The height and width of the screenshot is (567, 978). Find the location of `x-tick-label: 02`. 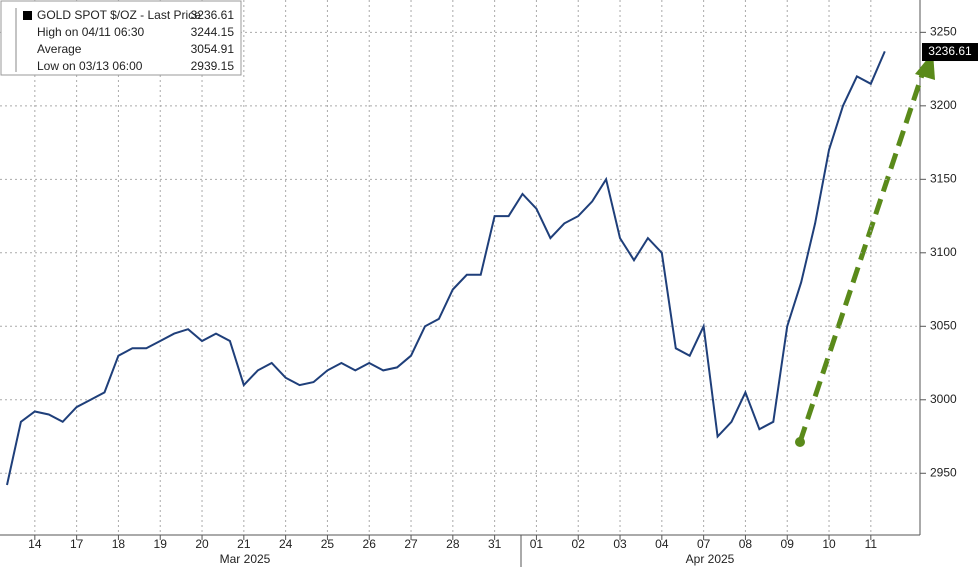

x-tick-label: 02 is located at coordinates (579, 544).